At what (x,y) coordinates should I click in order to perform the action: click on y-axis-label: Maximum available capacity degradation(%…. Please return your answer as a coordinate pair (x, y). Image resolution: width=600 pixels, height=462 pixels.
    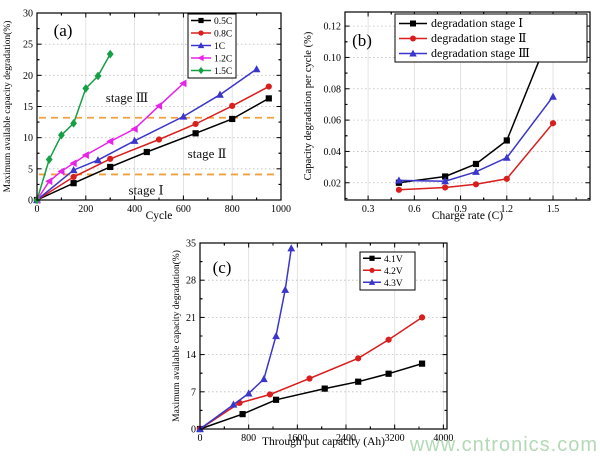
    Looking at the image, I should click on (7, 107).